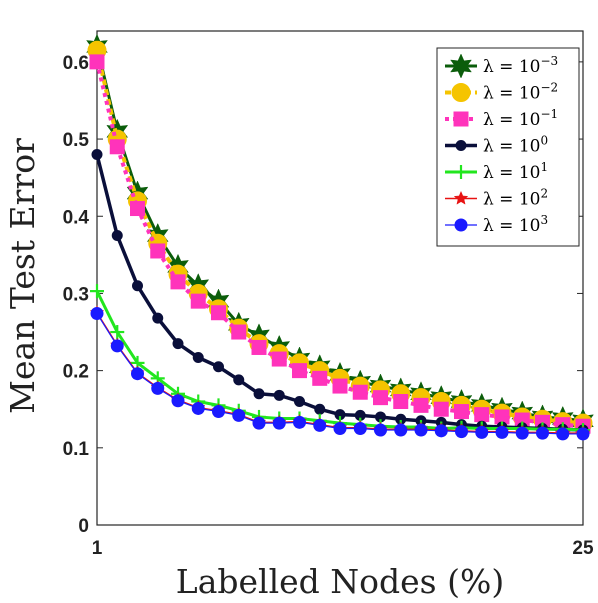  I want to click on legend-exponent: −2, so click(549, 88).